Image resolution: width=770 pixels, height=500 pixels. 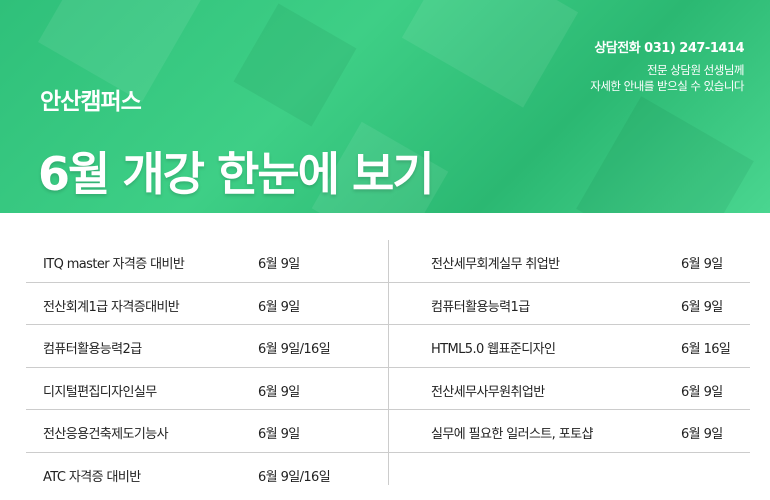 What do you see at coordinates (207, 474) in the screenshot?
I see `table-row: ATC 자격증 대비반 6월 9일/16일` at bounding box center [207, 474].